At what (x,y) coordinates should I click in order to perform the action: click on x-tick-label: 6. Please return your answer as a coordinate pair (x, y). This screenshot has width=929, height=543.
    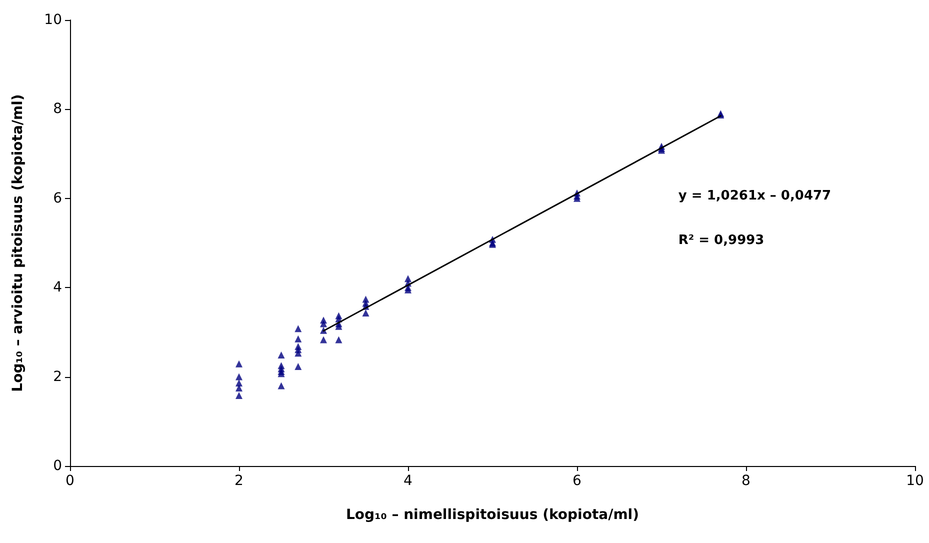
    Looking at the image, I should click on (577, 481).